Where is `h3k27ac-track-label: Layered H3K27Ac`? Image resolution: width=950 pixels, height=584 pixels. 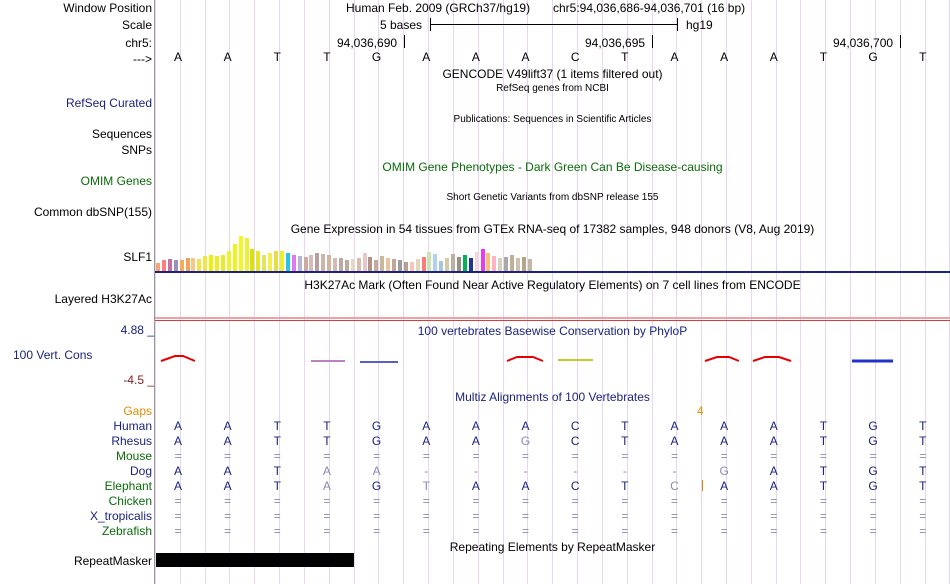 h3k27ac-track-label: Layered H3K27Ac is located at coordinates (103, 299).